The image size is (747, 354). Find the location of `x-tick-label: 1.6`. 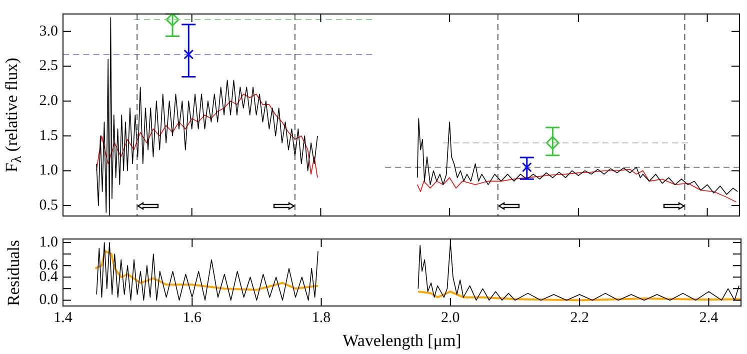

x-tick-label: 1.6 is located at coordinates (192, 318).